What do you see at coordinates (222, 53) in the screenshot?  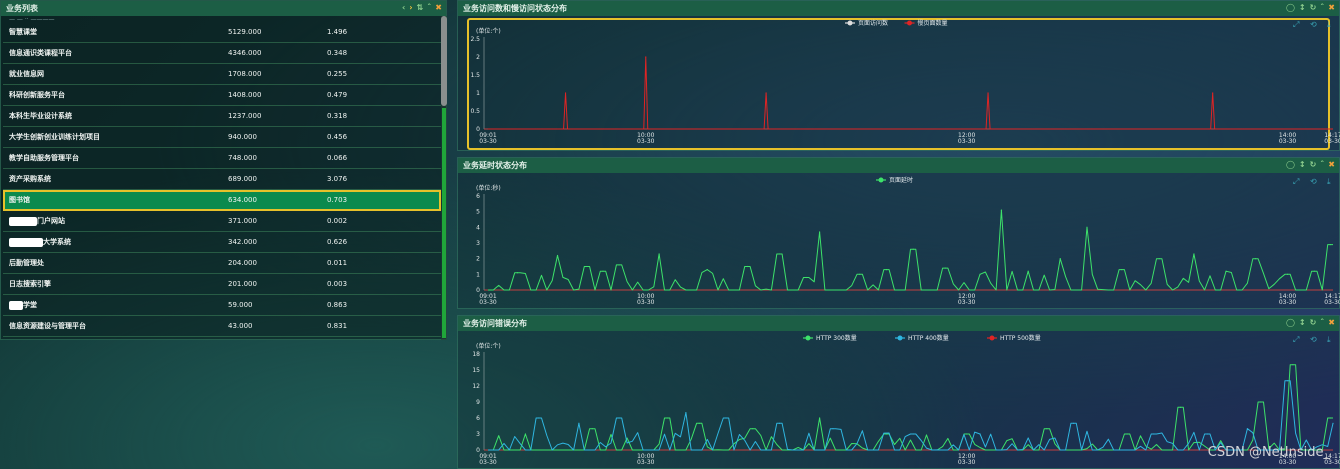 I see `table-row: 信息通识类课程平台 4346.000 0.348` at bounding box center [222, 53].